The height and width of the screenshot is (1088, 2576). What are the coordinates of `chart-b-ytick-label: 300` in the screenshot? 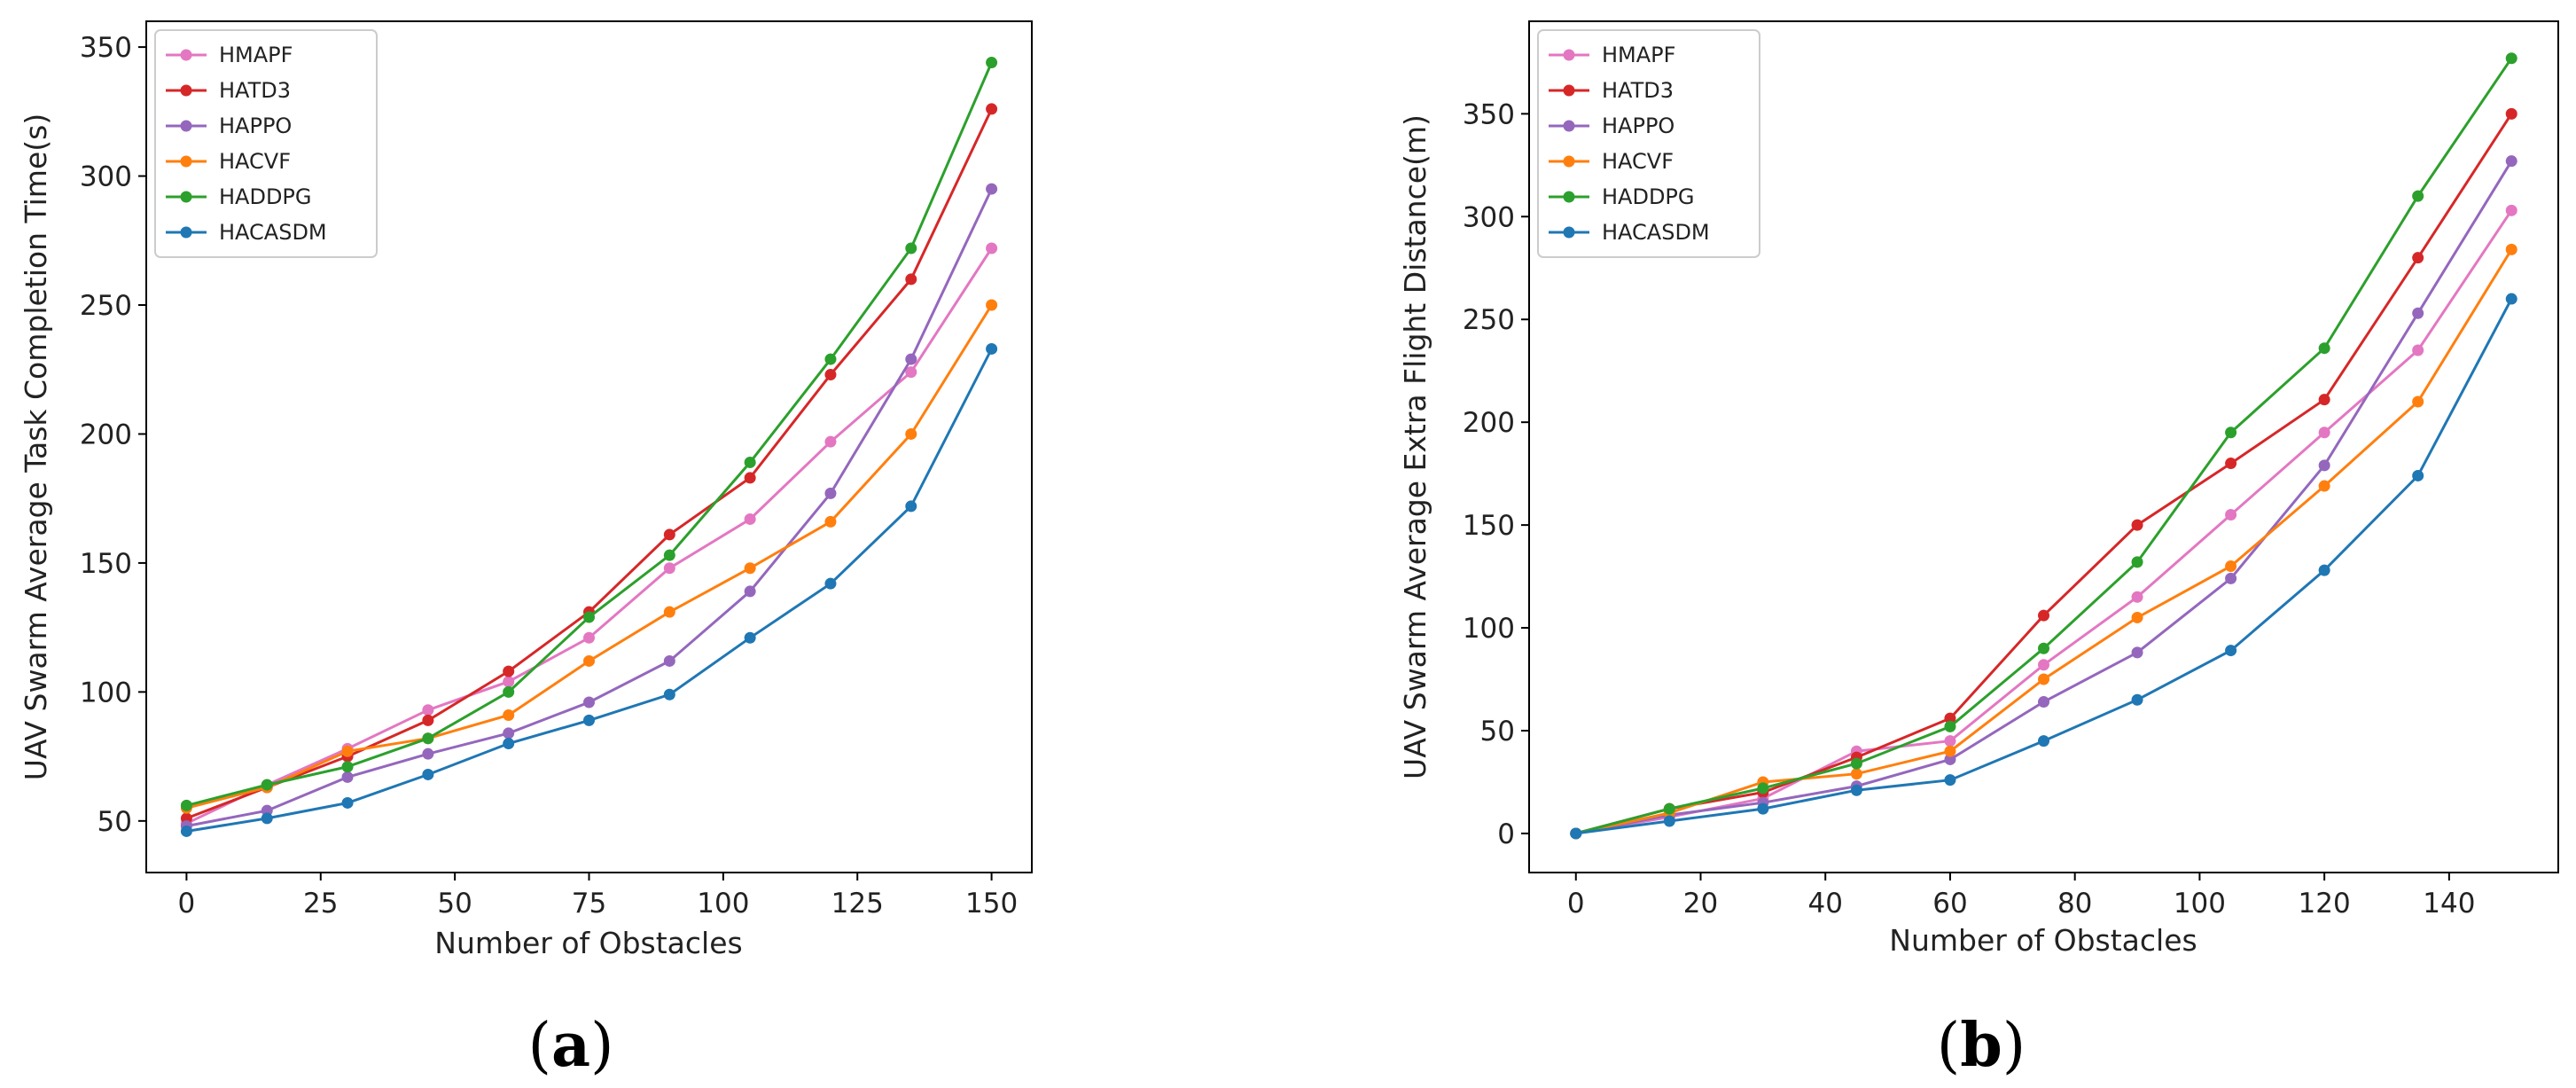 It's located at (1489, 217).